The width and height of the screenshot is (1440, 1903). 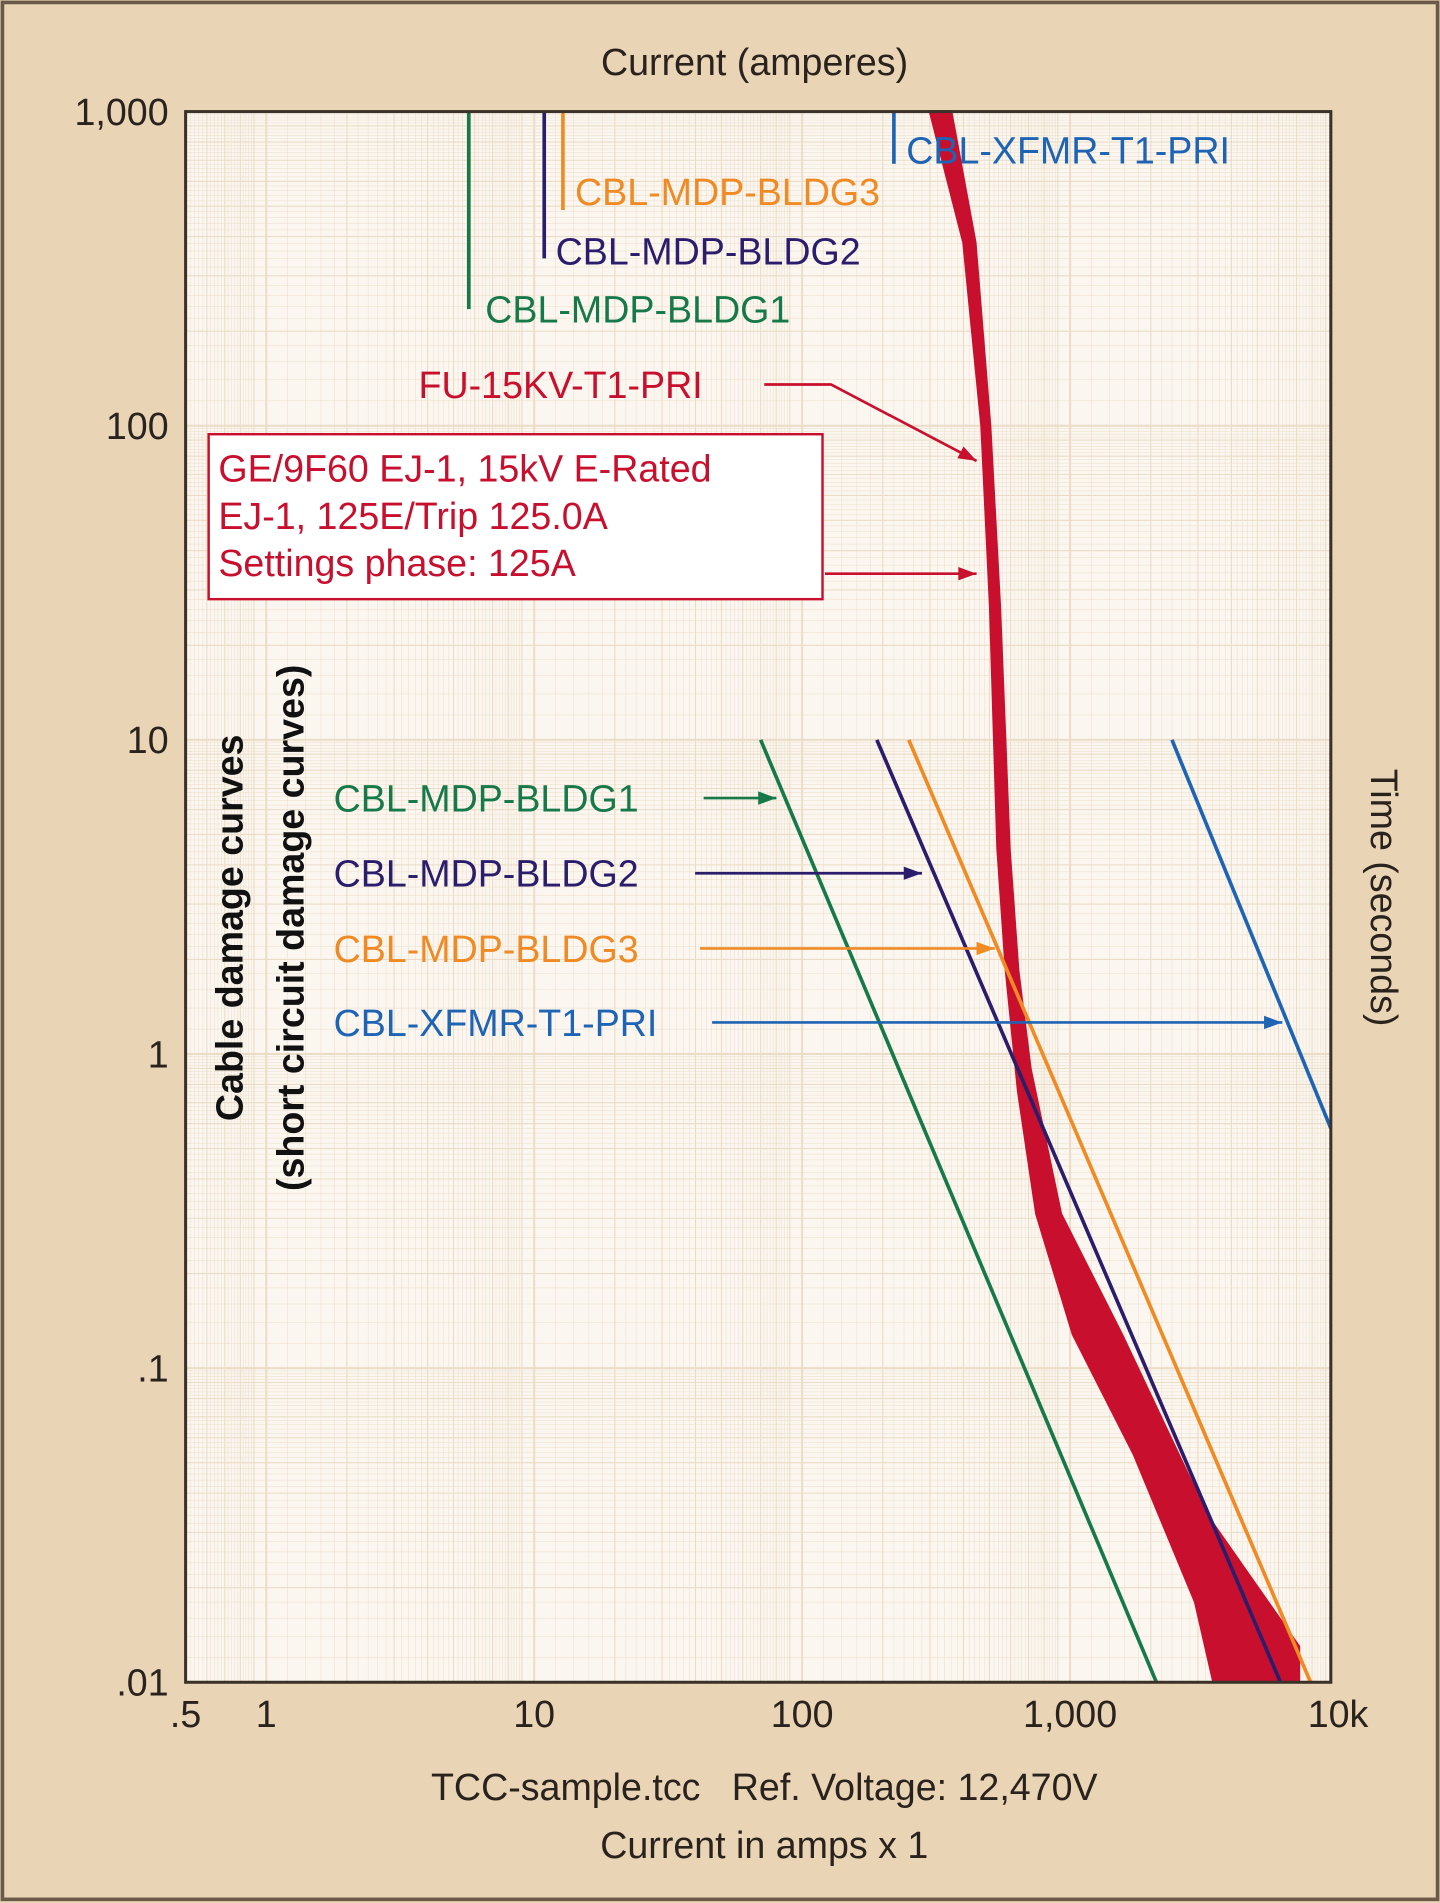 What do you see at coordinates (561, 385) in the screenshot?
I see `fuse-label: FU-15KV-T1-PRI` at bounding box center [561, 385].